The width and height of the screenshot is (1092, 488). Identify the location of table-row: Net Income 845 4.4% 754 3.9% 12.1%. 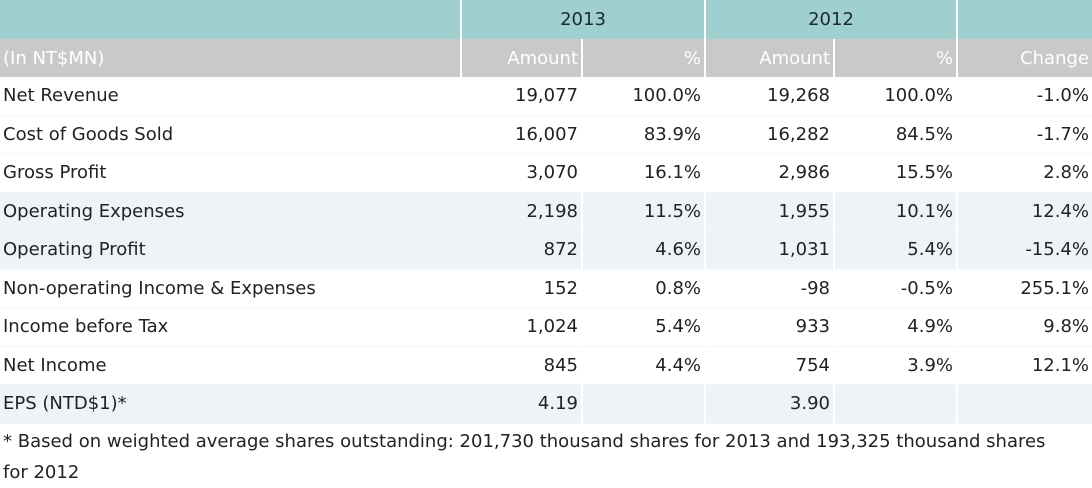
(546, 365).